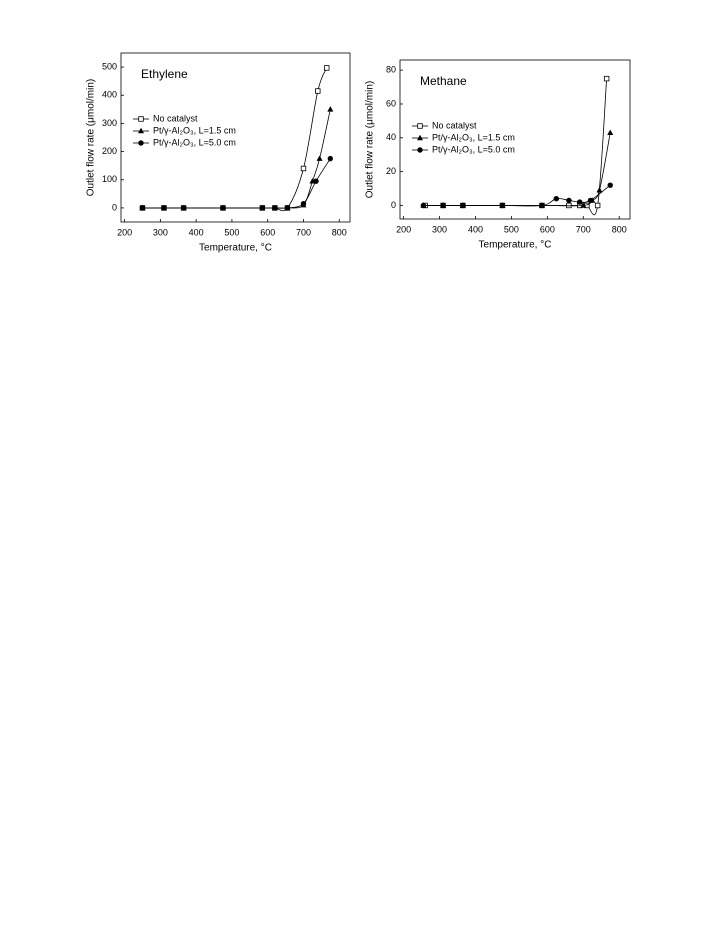 Image resolution: width=724 pixels, height=951 pixels. I want to click on y-tick-label: 40, so click(391, 137).